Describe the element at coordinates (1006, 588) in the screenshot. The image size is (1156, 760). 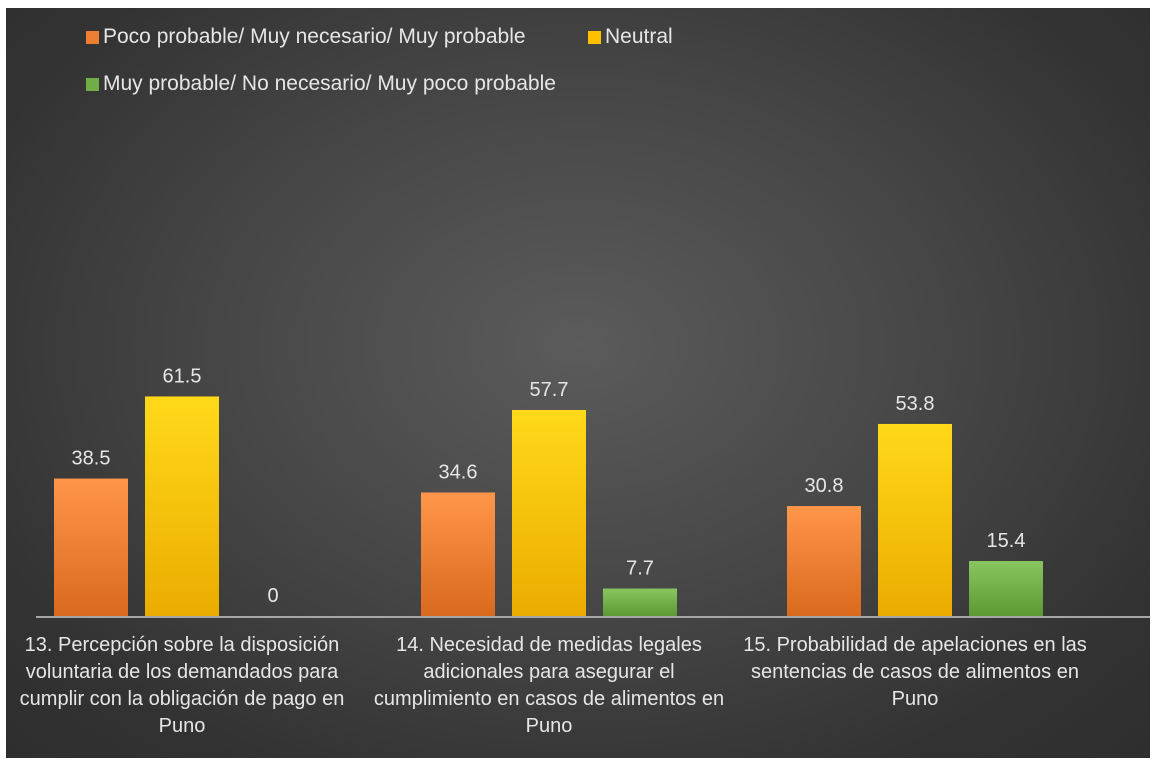
I see `bar-series3-cat3` at that location.